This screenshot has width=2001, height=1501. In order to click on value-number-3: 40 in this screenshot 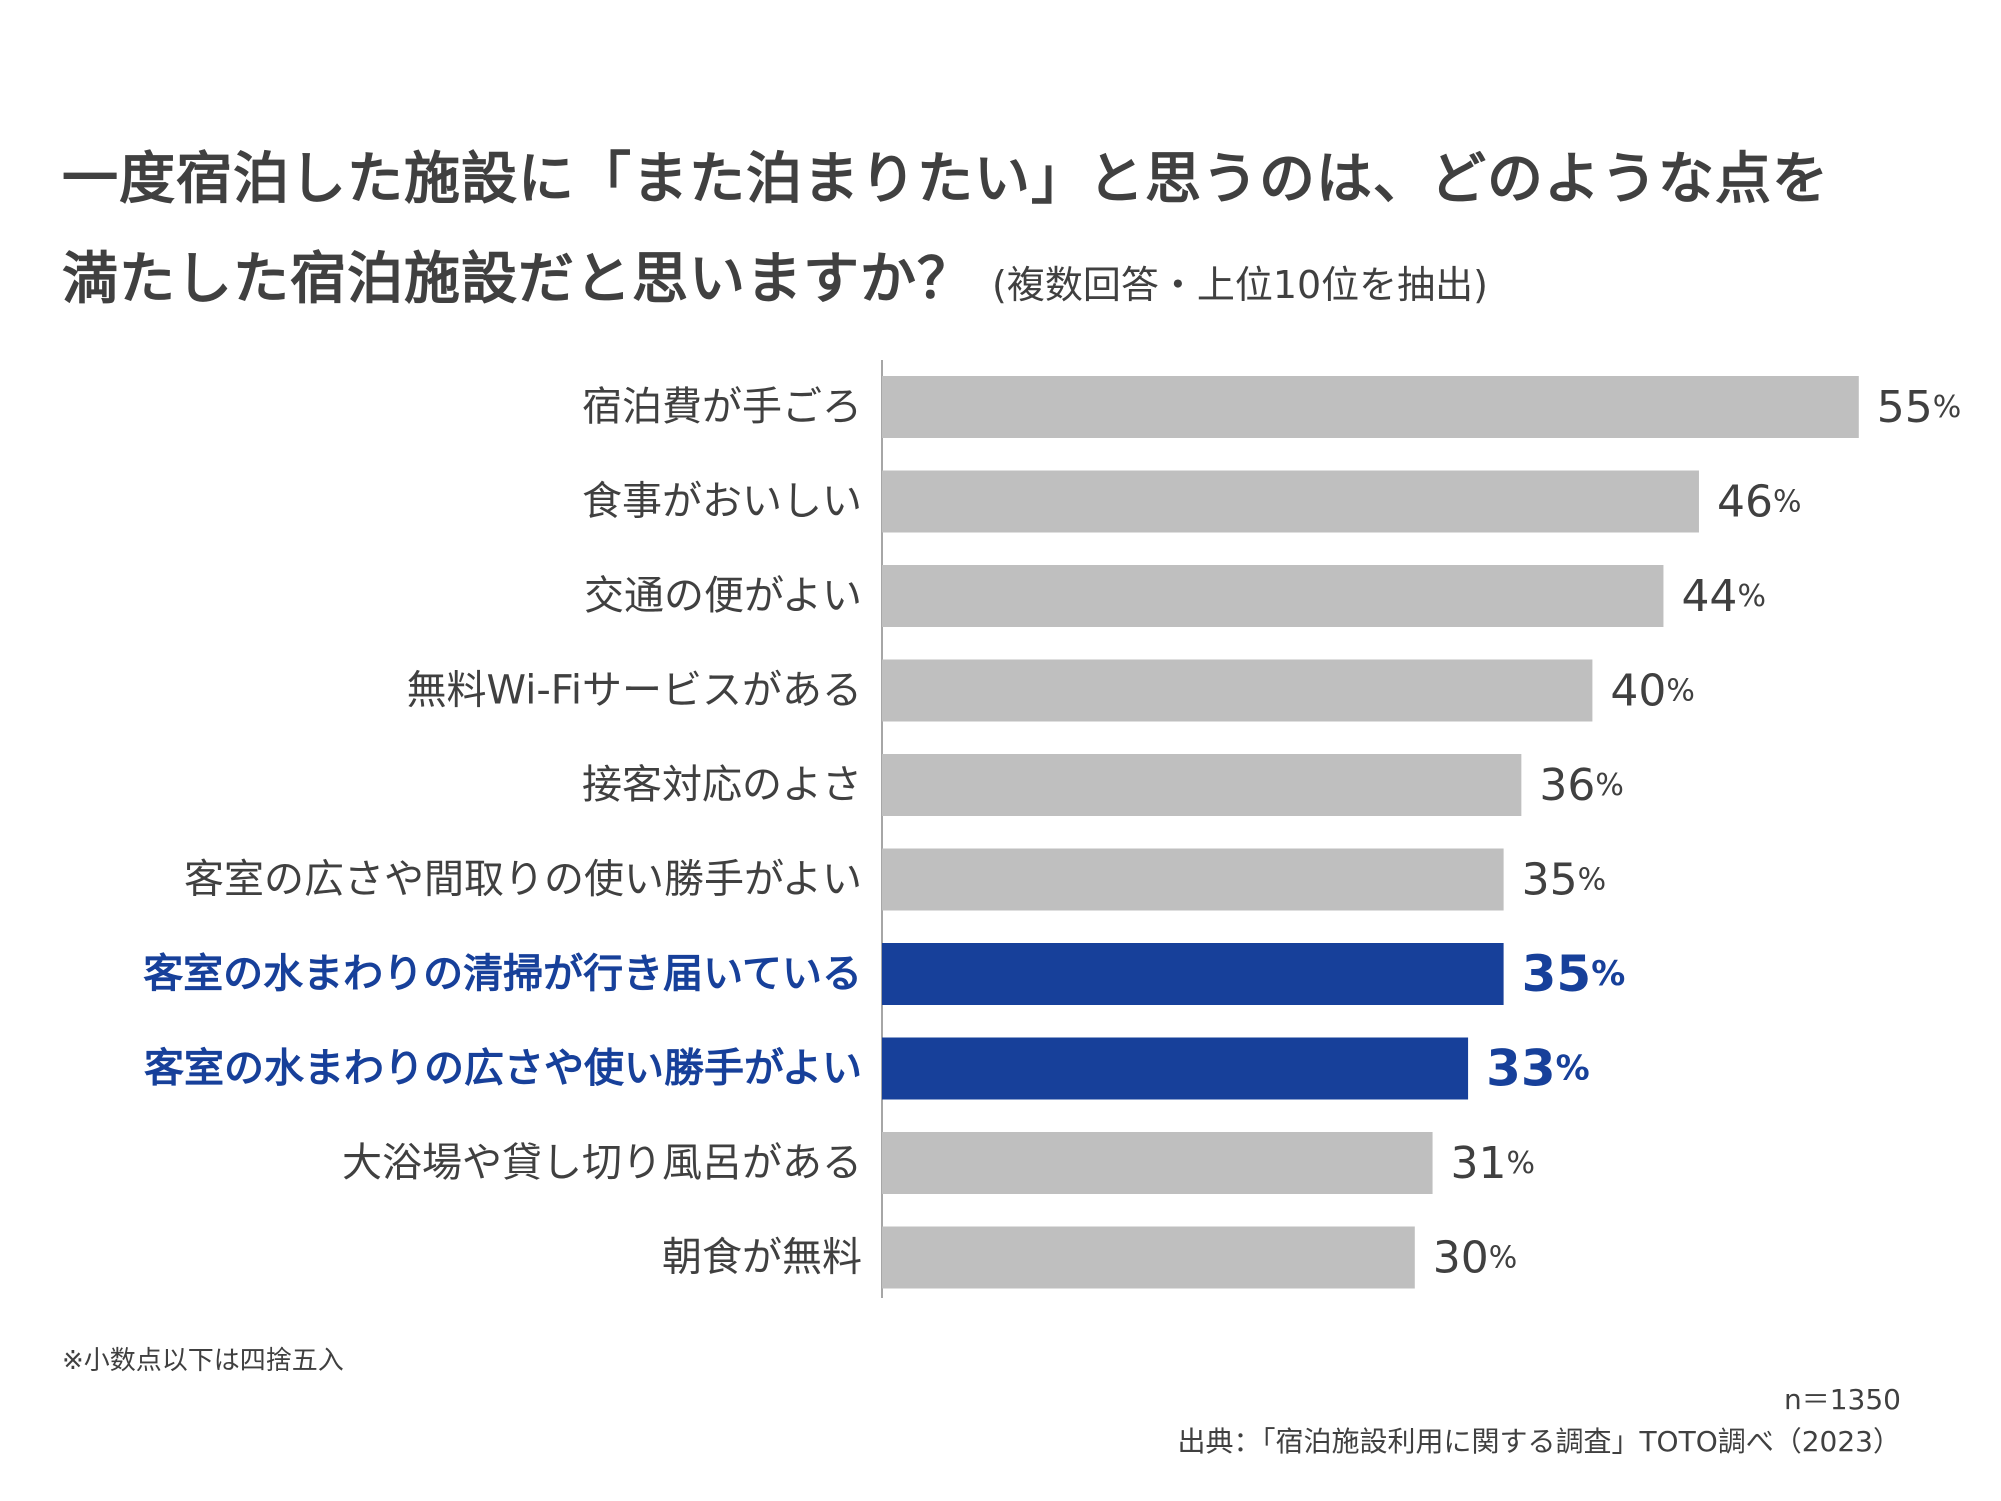, I will do `click(1638, 690)`.